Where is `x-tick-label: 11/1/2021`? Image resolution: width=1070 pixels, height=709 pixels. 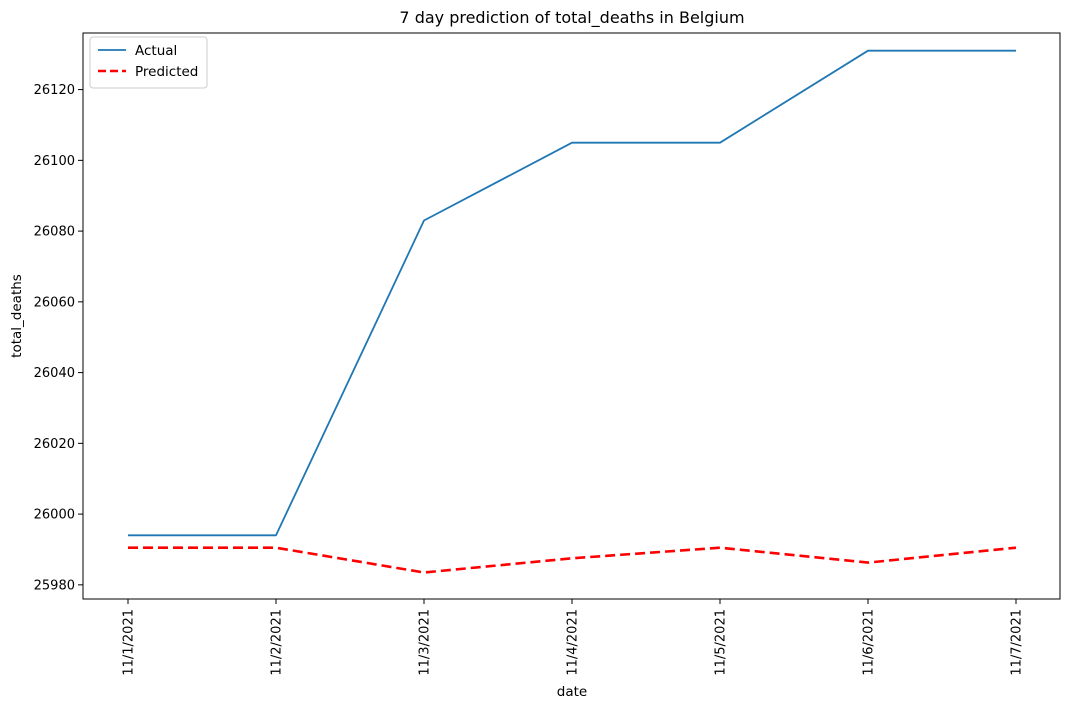 x-tick-label: 11/1/2021 is located at coordinates (129, 642).